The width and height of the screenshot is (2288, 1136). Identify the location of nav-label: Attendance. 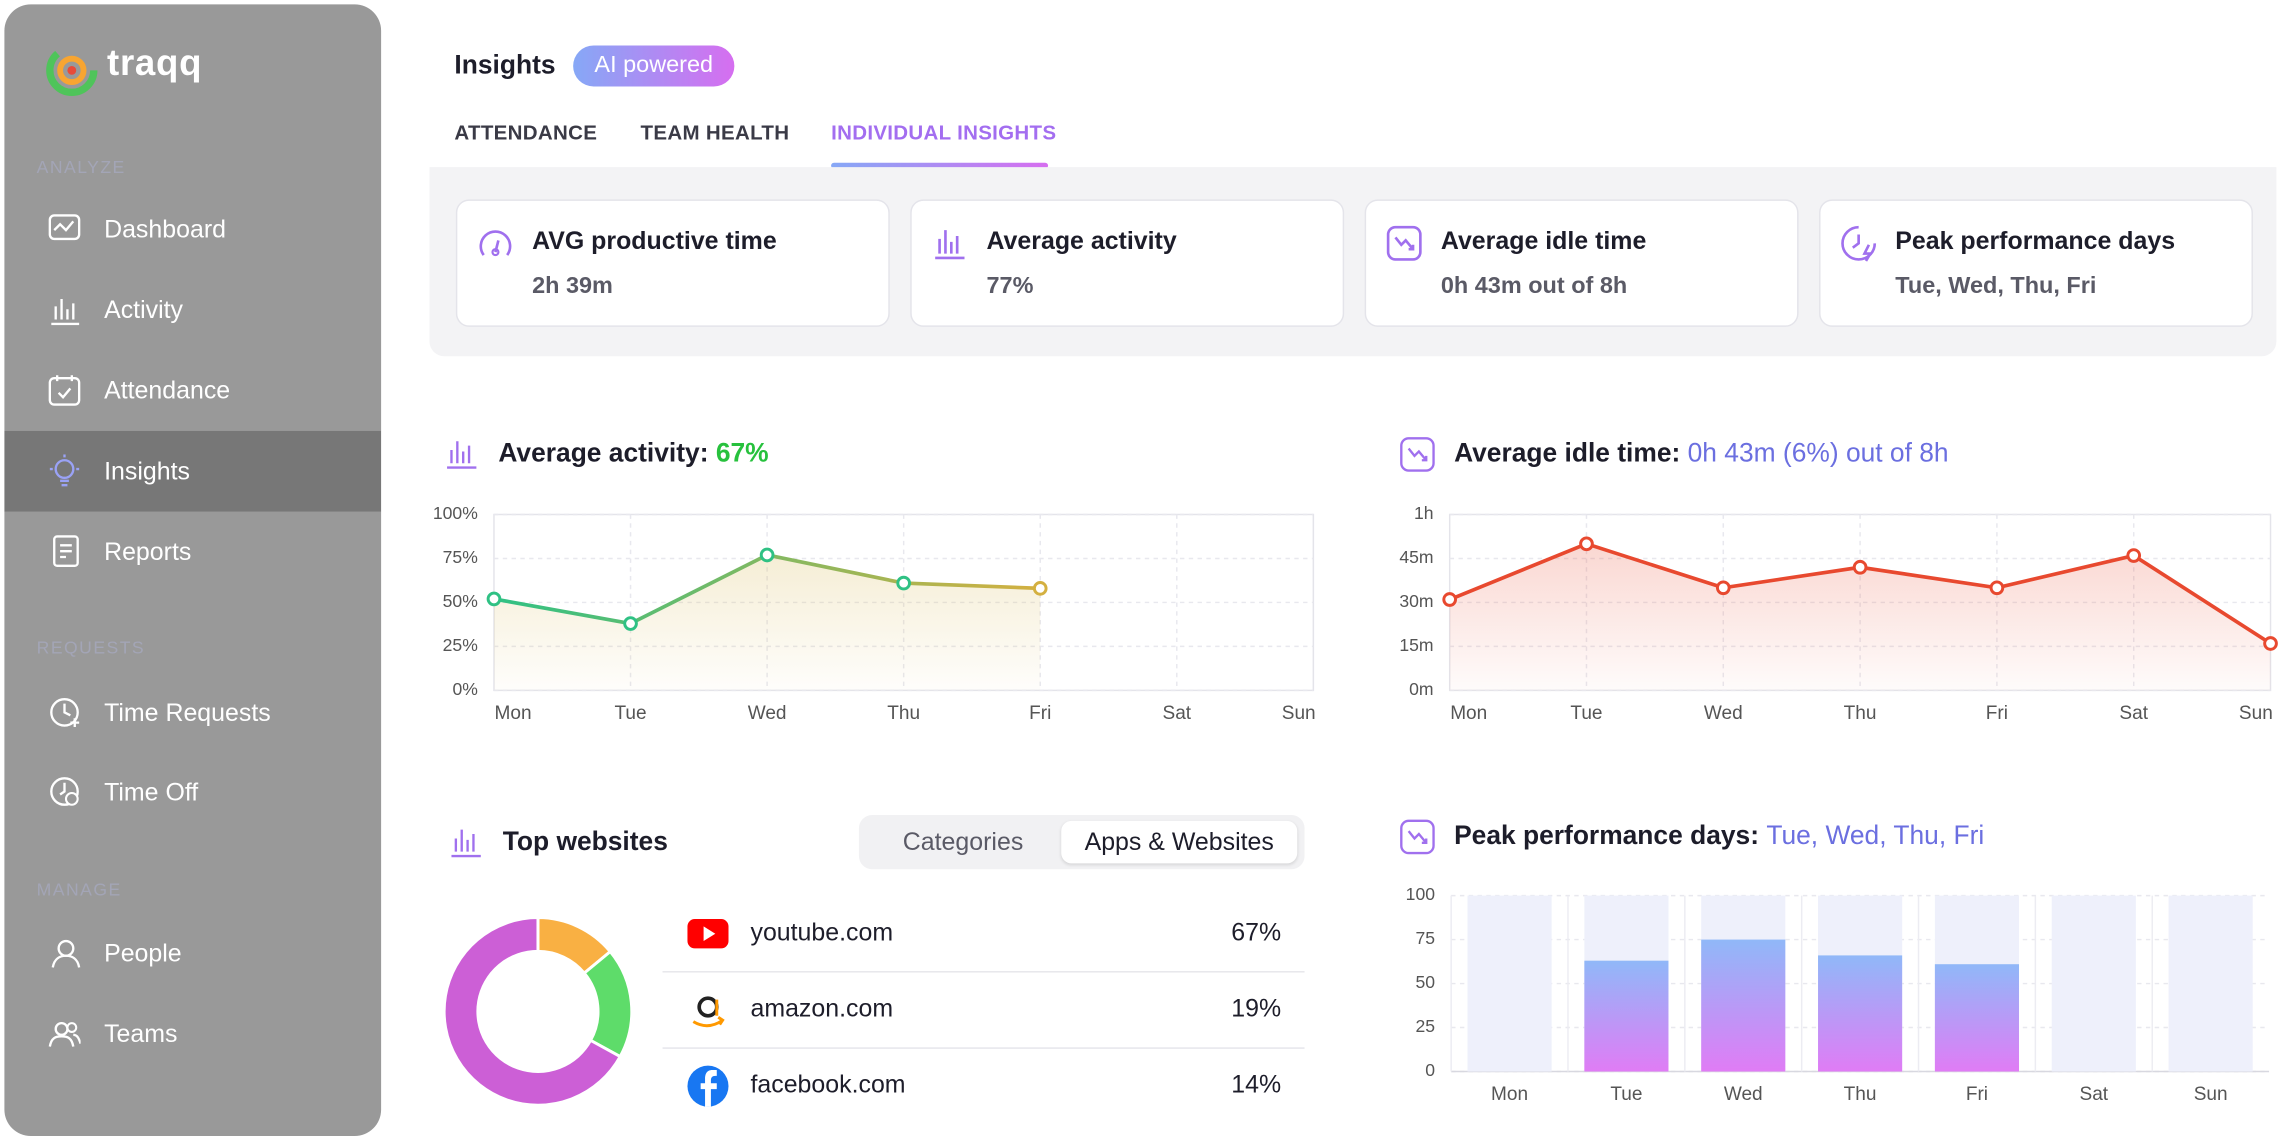
(167, 390).